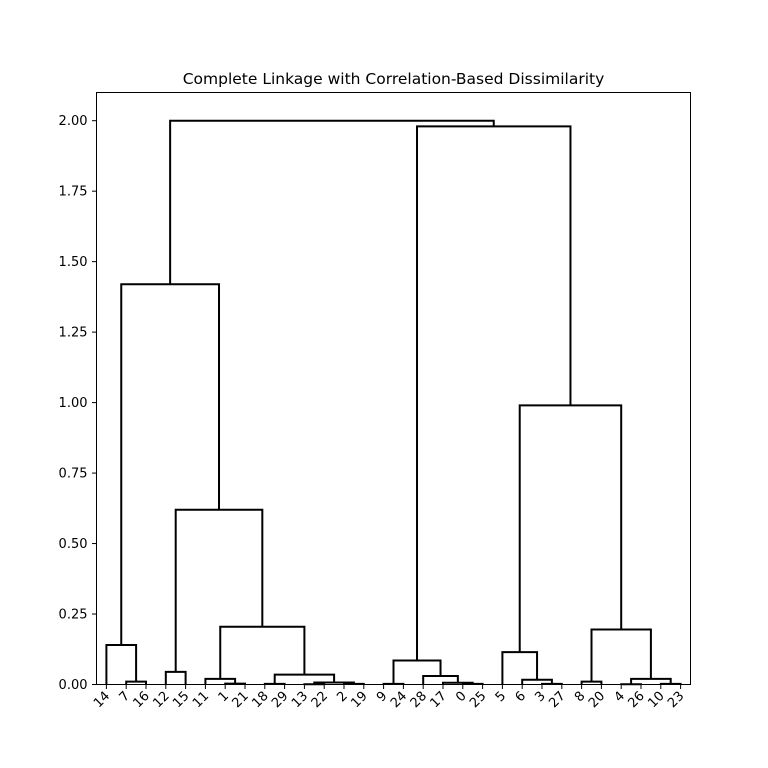 Image resolution: width=768 pixels, height=768 pixels. Describe the element at coordinates (73, 544) in the screenshot. I see `y-tick-label: 0.50` at that location.